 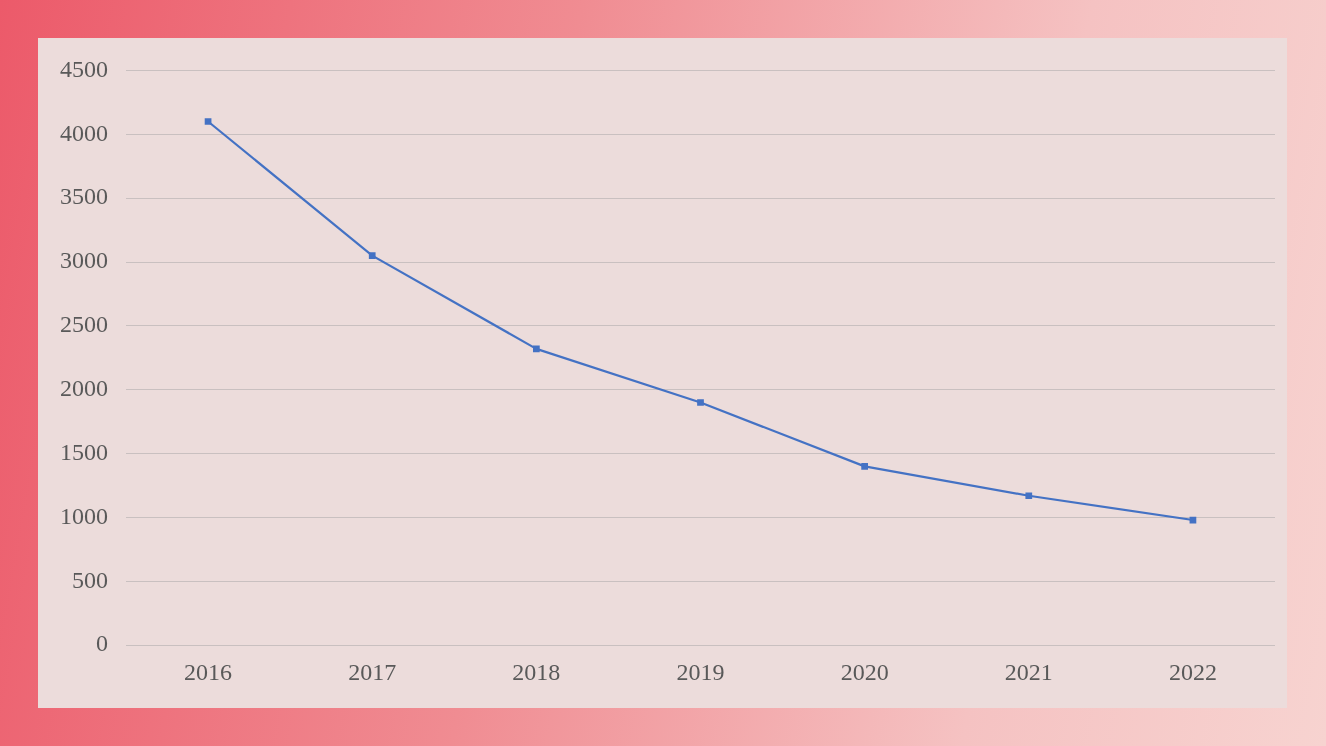 I want to click on y-tick-label: 4500, so click(x=84, y=68).